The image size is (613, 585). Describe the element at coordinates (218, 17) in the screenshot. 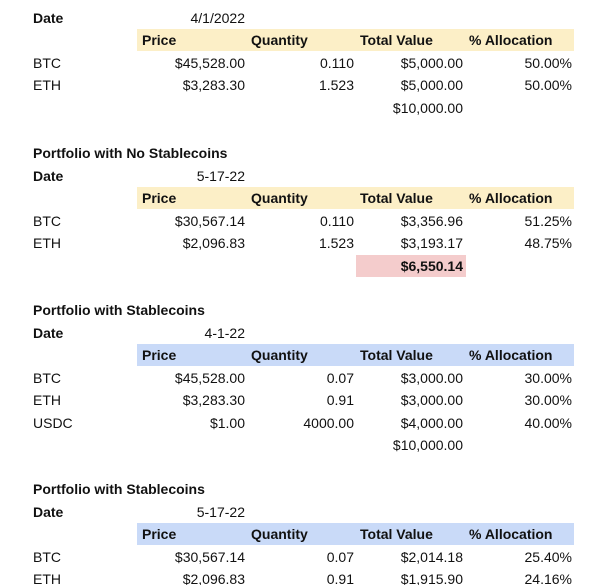

I see `date-value: 4/1/2022` at that location.